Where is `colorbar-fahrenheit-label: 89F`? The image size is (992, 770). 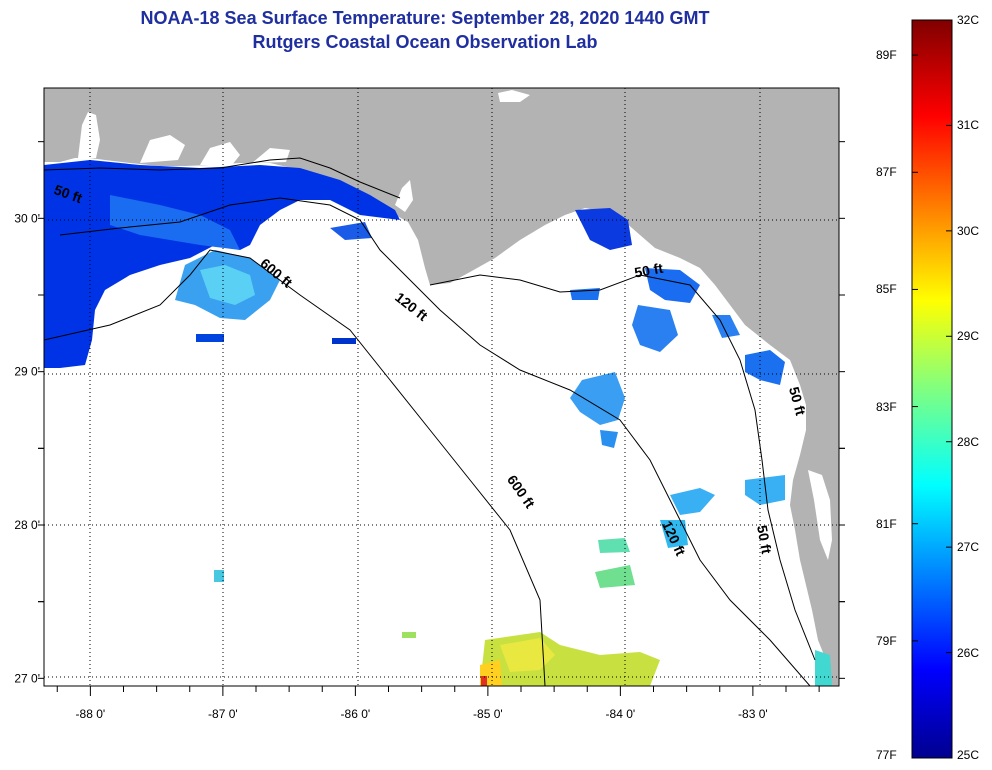
colorbar-fahrenheit-label: 89F is located at coordinates (886, 55).